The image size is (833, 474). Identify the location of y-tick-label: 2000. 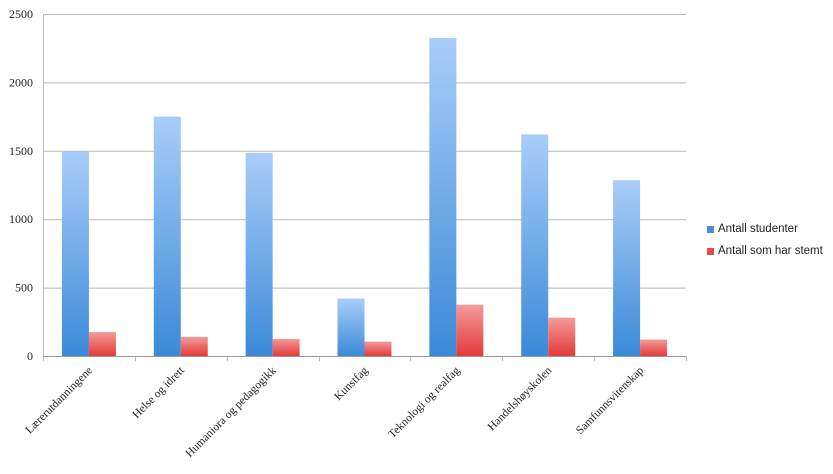
(21, 82).